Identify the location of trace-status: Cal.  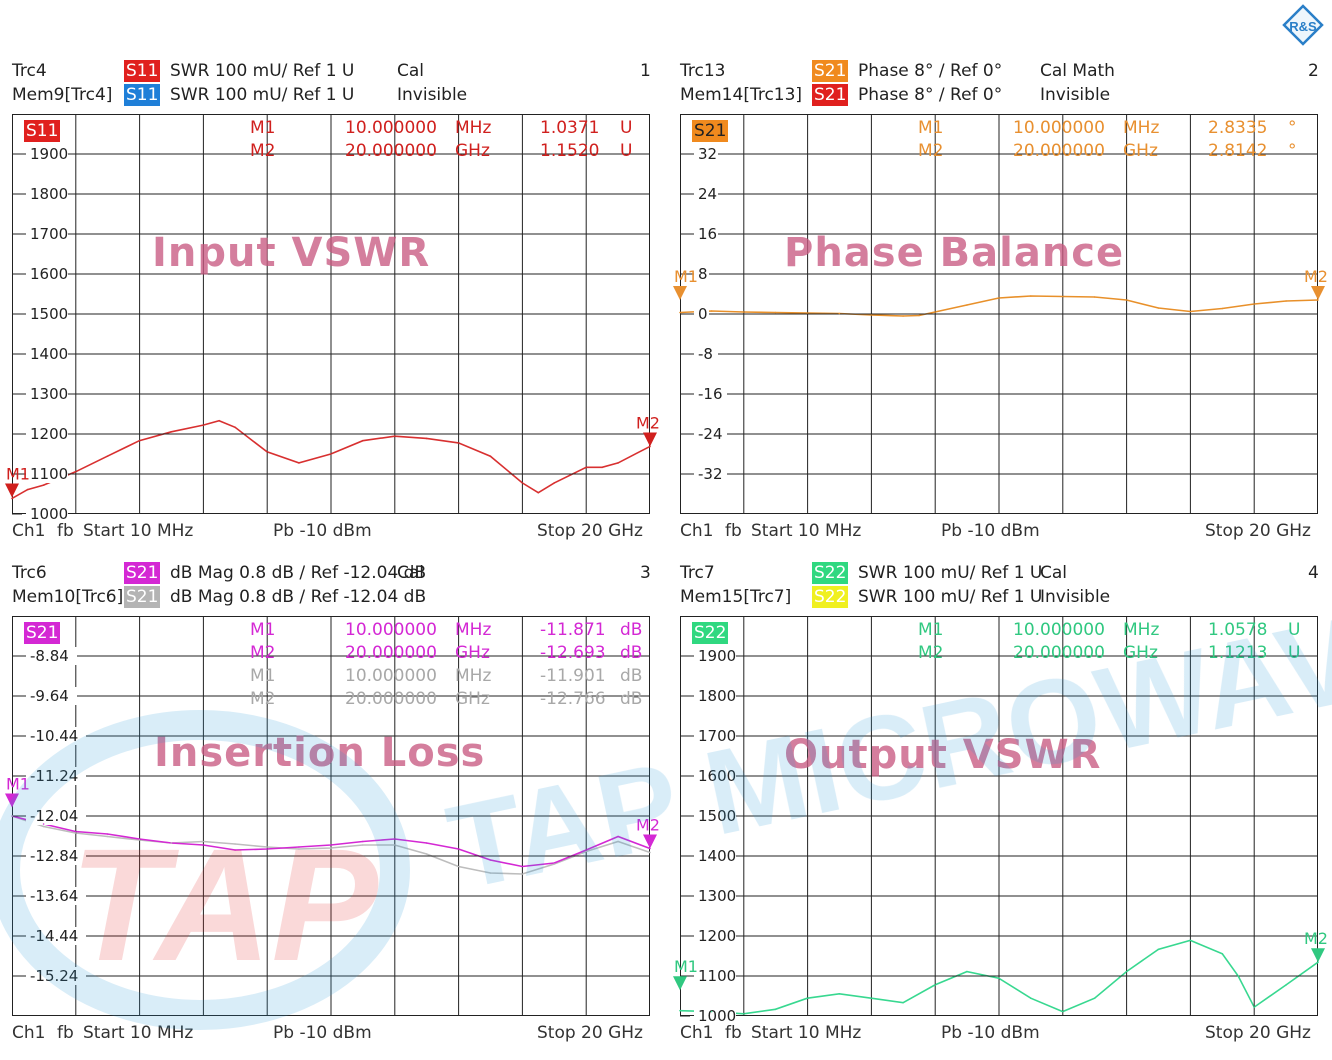
(411, 573).